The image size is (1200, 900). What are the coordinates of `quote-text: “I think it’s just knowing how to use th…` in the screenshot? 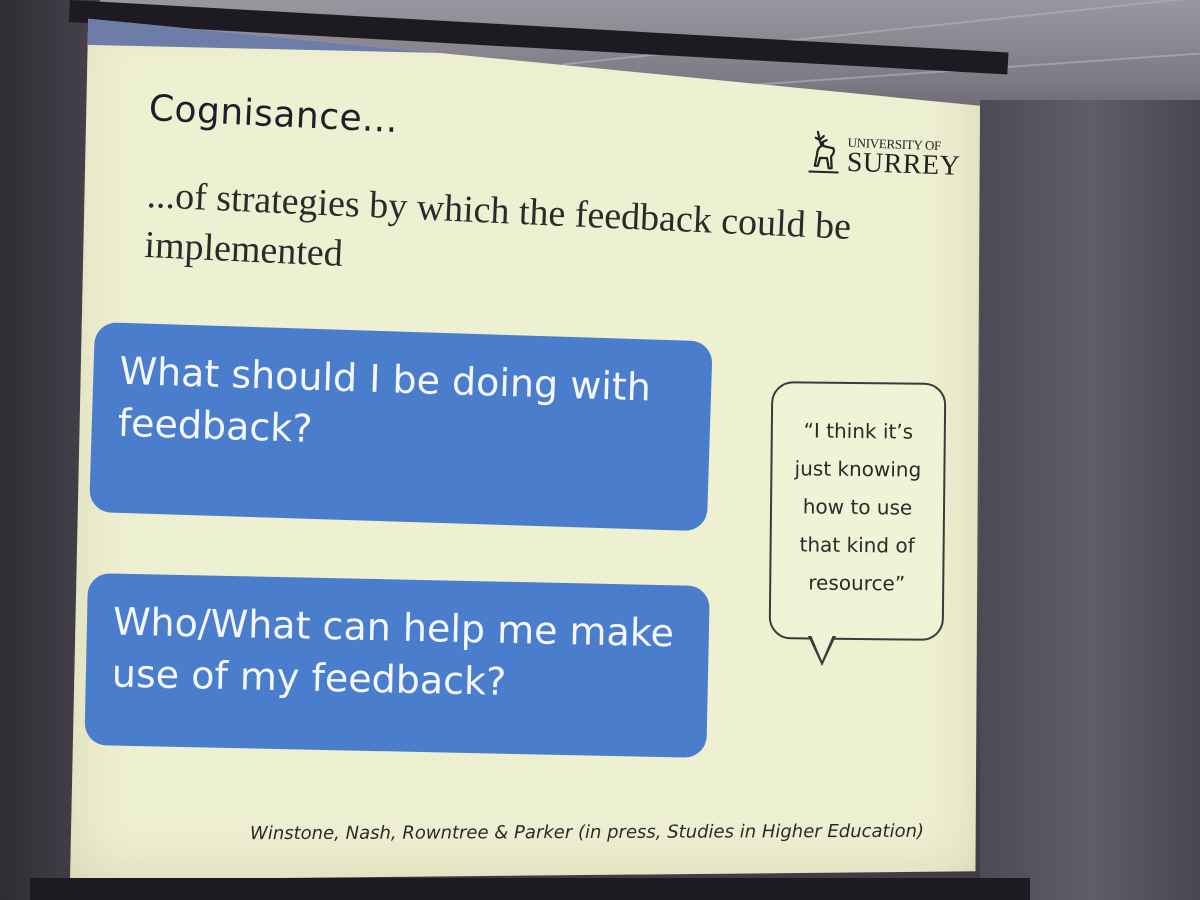 It's located at (858, 507).